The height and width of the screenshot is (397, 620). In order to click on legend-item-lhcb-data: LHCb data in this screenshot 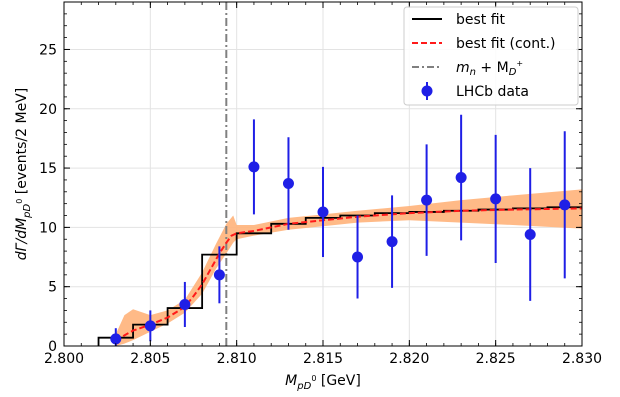, I will do `click(475, 91)`.